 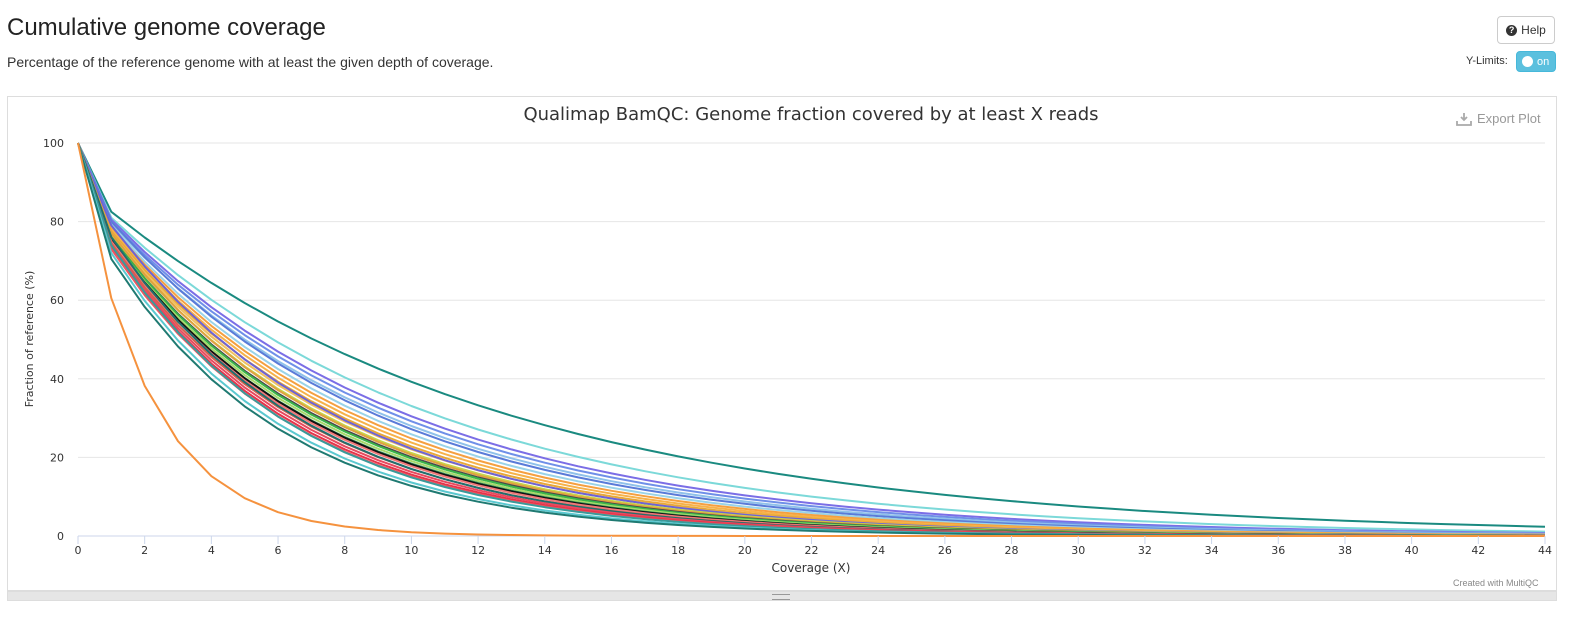 What do you see at coordinates (278, 550) in the screenshot?
I see `x-tick-label: 6` at bounding box center [278, 550].